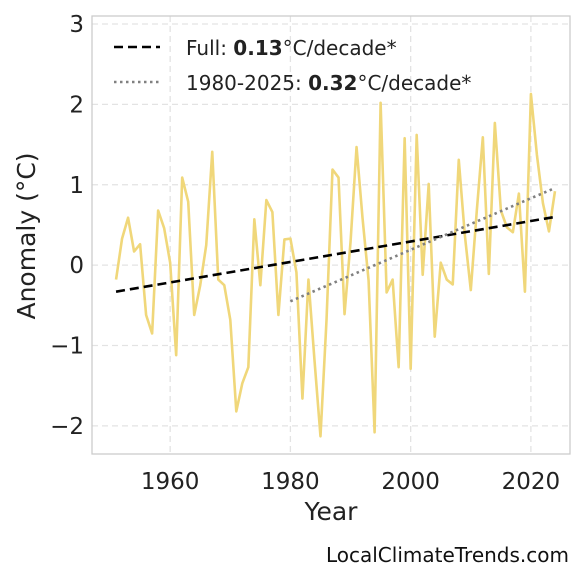 This screenshot has height=581, width=585. I want to click on x-tick-label: 2020, so click(531, 482).